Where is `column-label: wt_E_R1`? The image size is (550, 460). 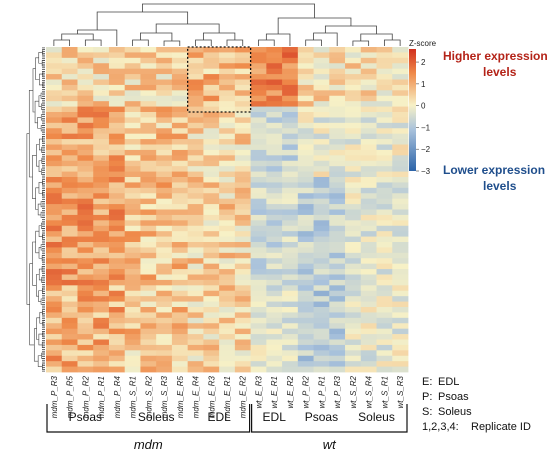 column-label: wt_E_R1 is located at coordinates (274, 392).